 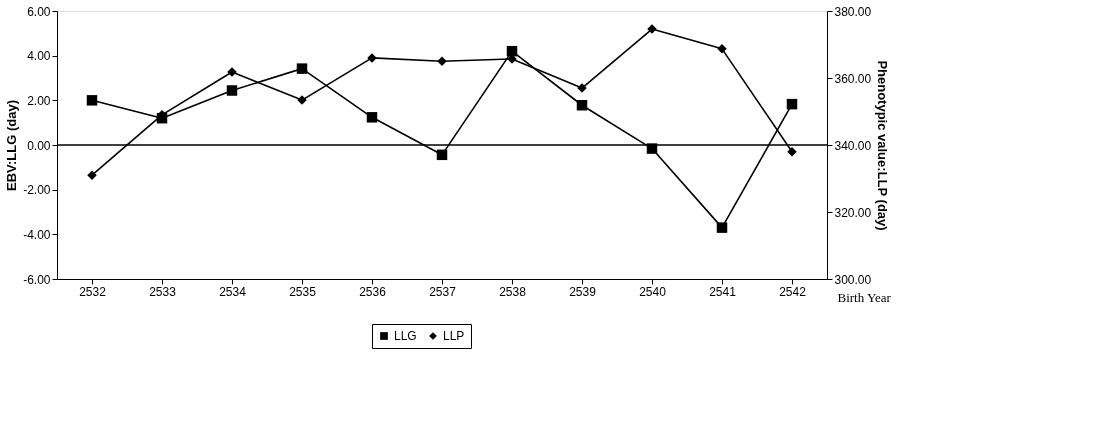 I want to click on y-tick-label: -2.00, so click(x=37, y=190).